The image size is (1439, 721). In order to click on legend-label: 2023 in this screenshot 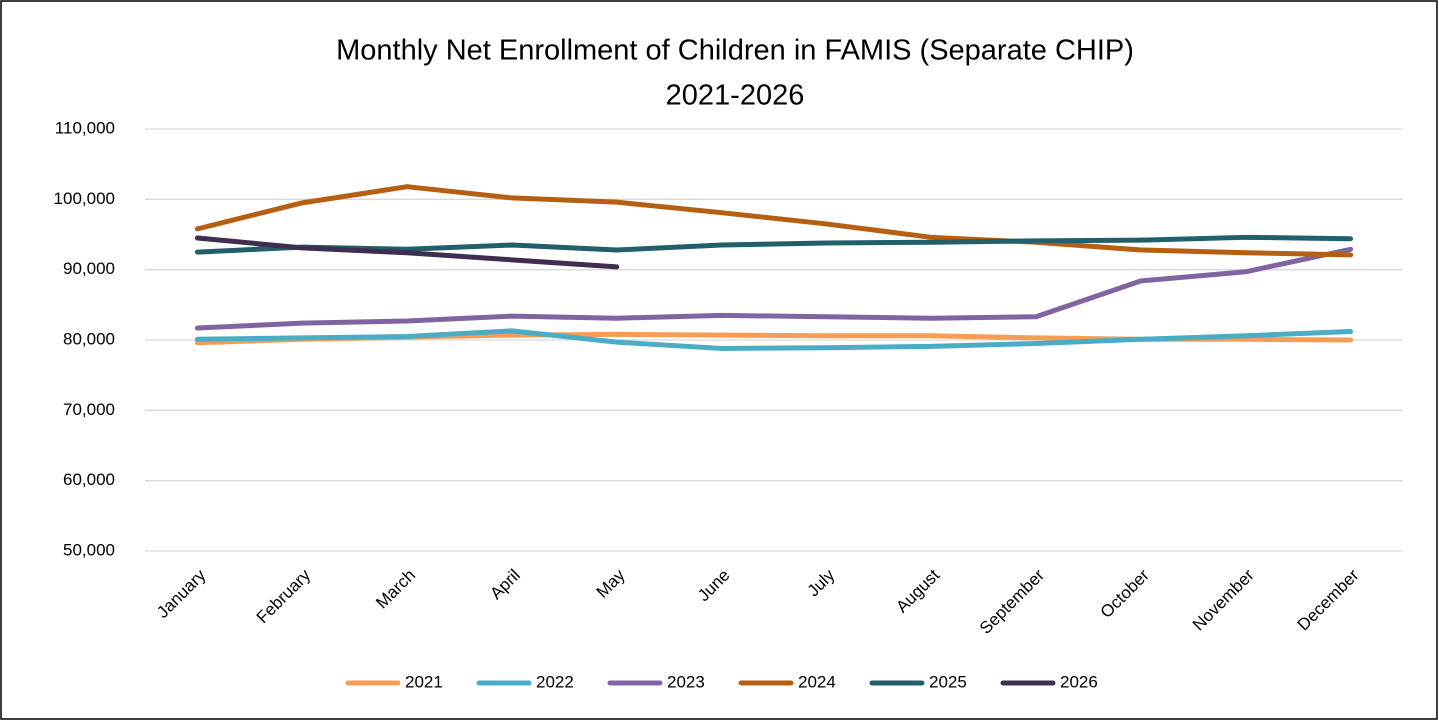, I will do `click(686, 681)`.